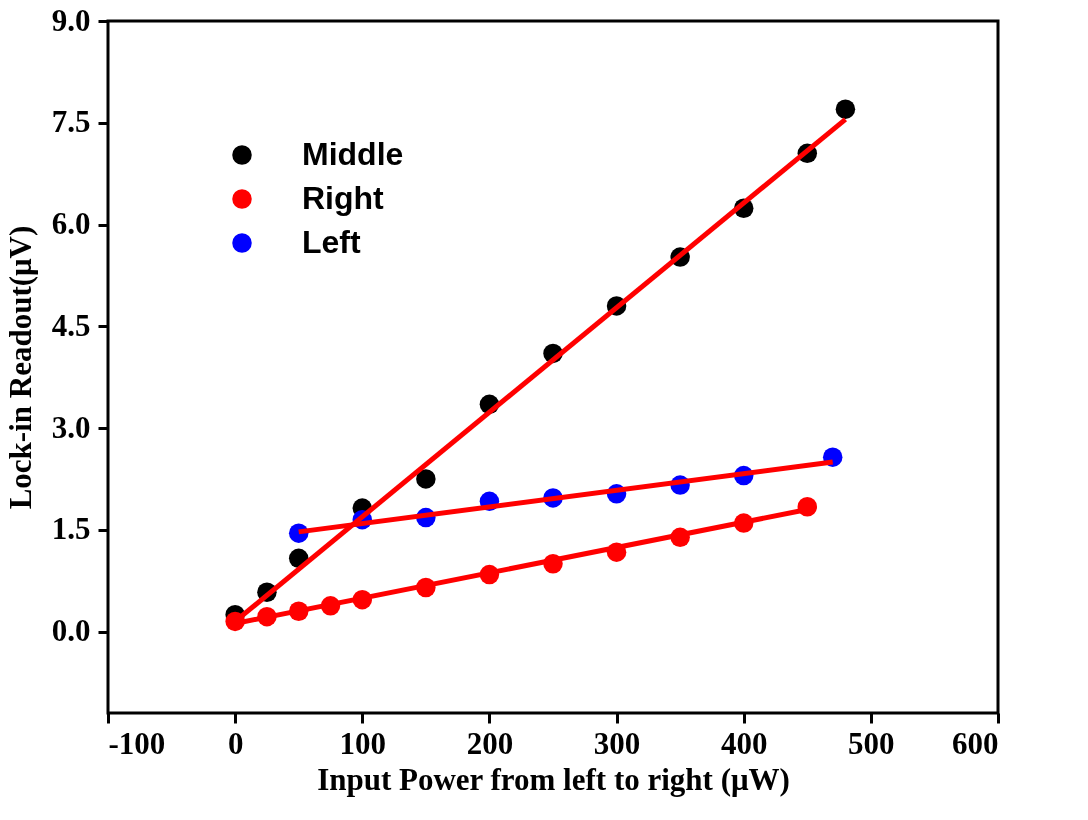 This screenshot has height=820, width=1088. Describe the element at coordinates (71, 631) in the screenshot. I see `y-tick-label: 0.0` at that location.